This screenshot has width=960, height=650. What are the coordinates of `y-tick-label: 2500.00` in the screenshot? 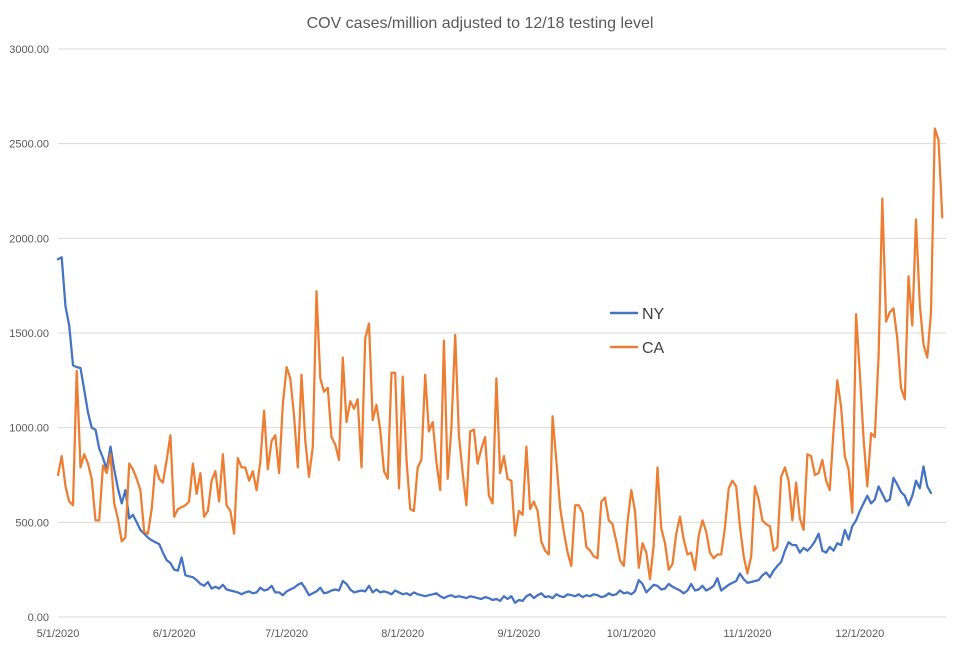 It's located at (29, 145).